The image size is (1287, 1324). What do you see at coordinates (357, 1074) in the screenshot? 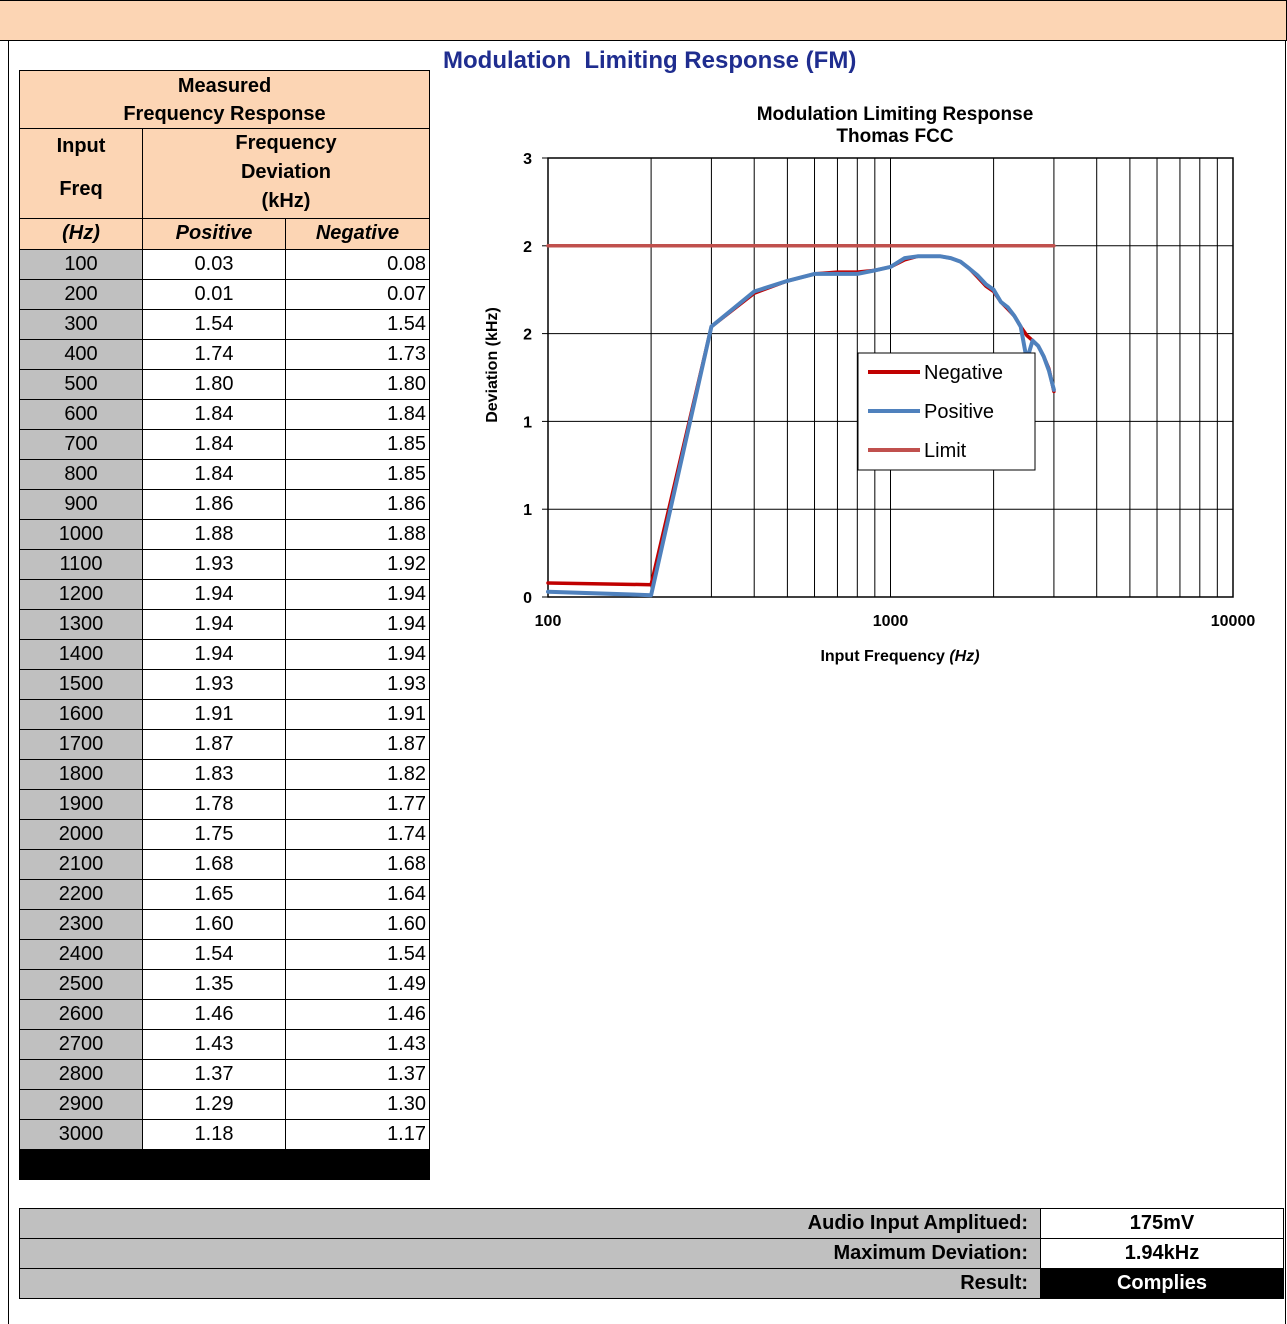
I see `table-cell: 1.37` at bounding box center [357, 1074].